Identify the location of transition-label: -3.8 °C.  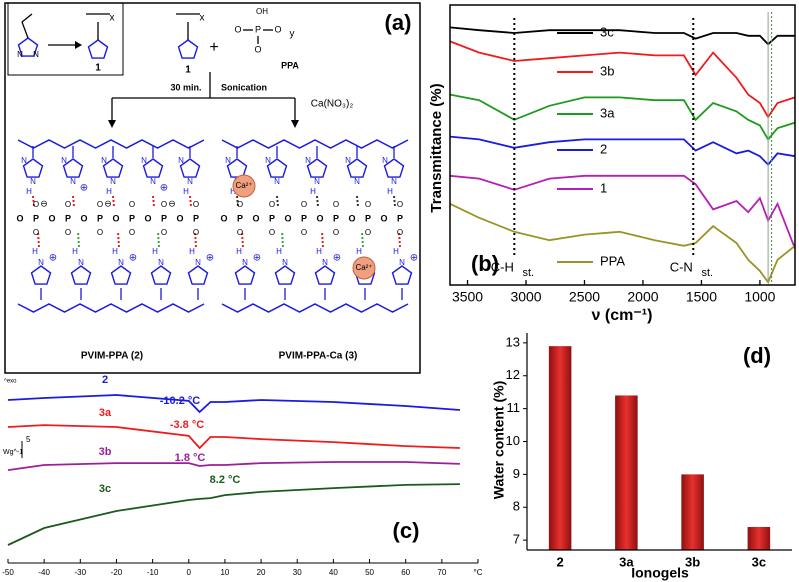
(187, 425).